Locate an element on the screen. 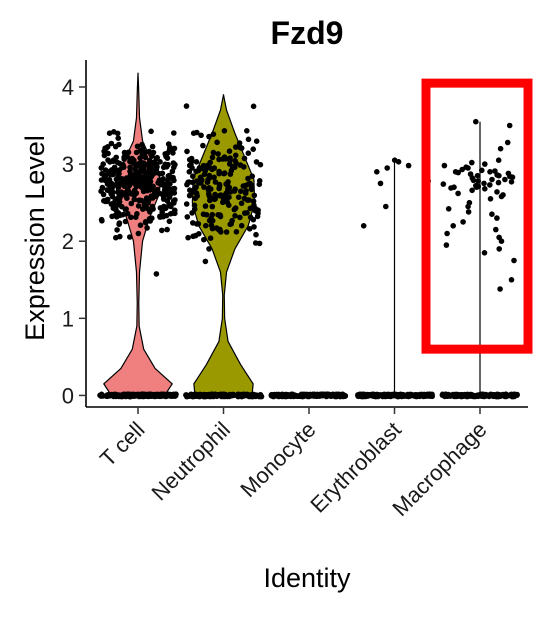  points-erythroblast is located at coordinates (395, 278).